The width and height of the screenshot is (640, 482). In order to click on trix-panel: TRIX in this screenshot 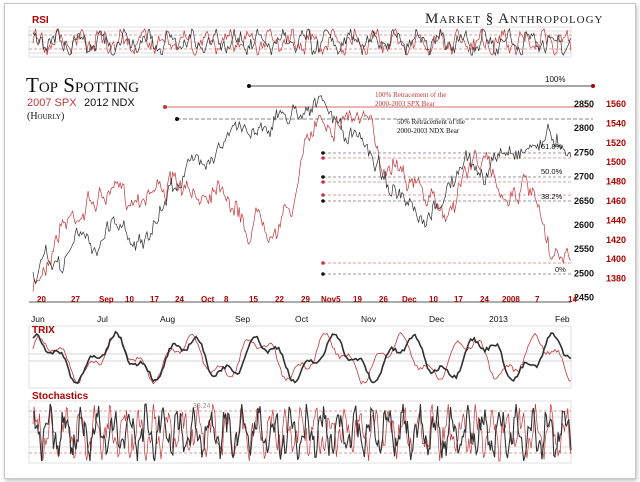, I will do `click(300, 357)`.